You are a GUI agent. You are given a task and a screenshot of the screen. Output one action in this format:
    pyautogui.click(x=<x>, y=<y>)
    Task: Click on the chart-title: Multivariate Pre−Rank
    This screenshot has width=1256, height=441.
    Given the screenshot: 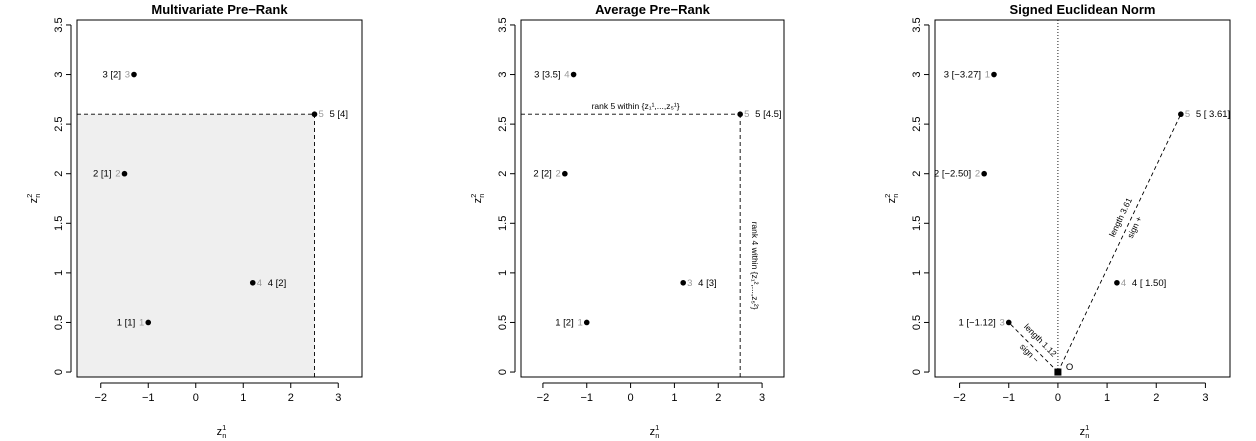 What is the action you would take?
    pyautogui.click(x=219, y=9)
    